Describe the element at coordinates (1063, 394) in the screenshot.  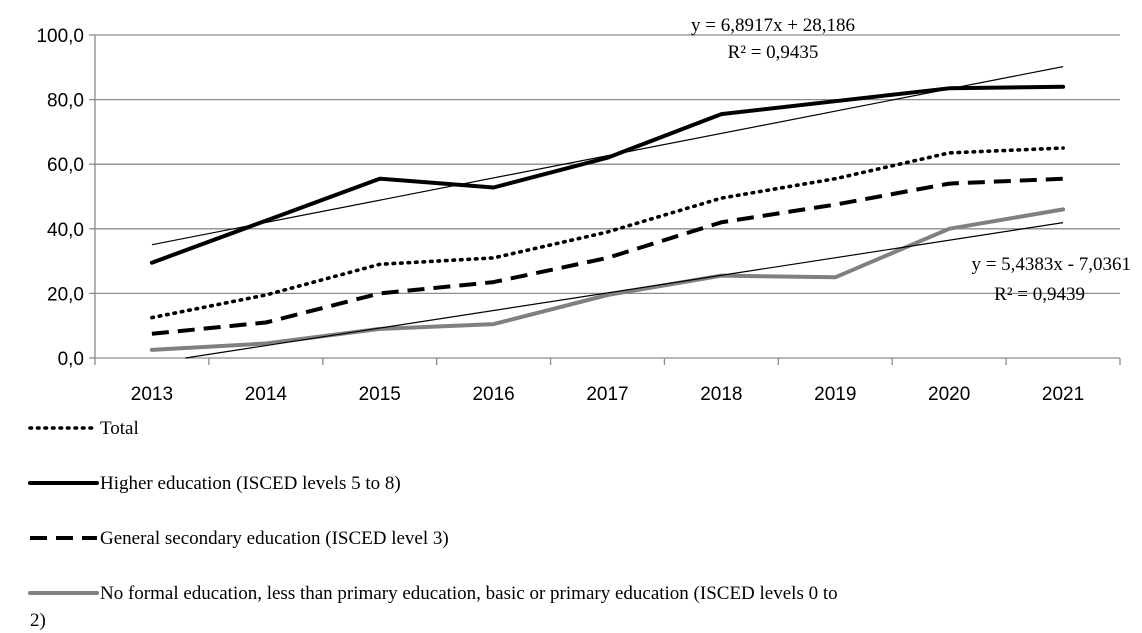
I see `x-tick-label: 2021` at that location.